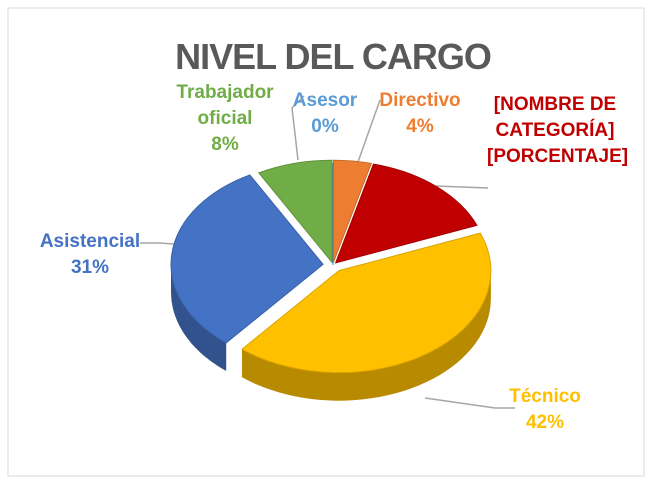 This screenshot has width=650, height=483. Describe the element at coordinates (545, 422) in the screenshot. I see `label-value: 42%` at that location.